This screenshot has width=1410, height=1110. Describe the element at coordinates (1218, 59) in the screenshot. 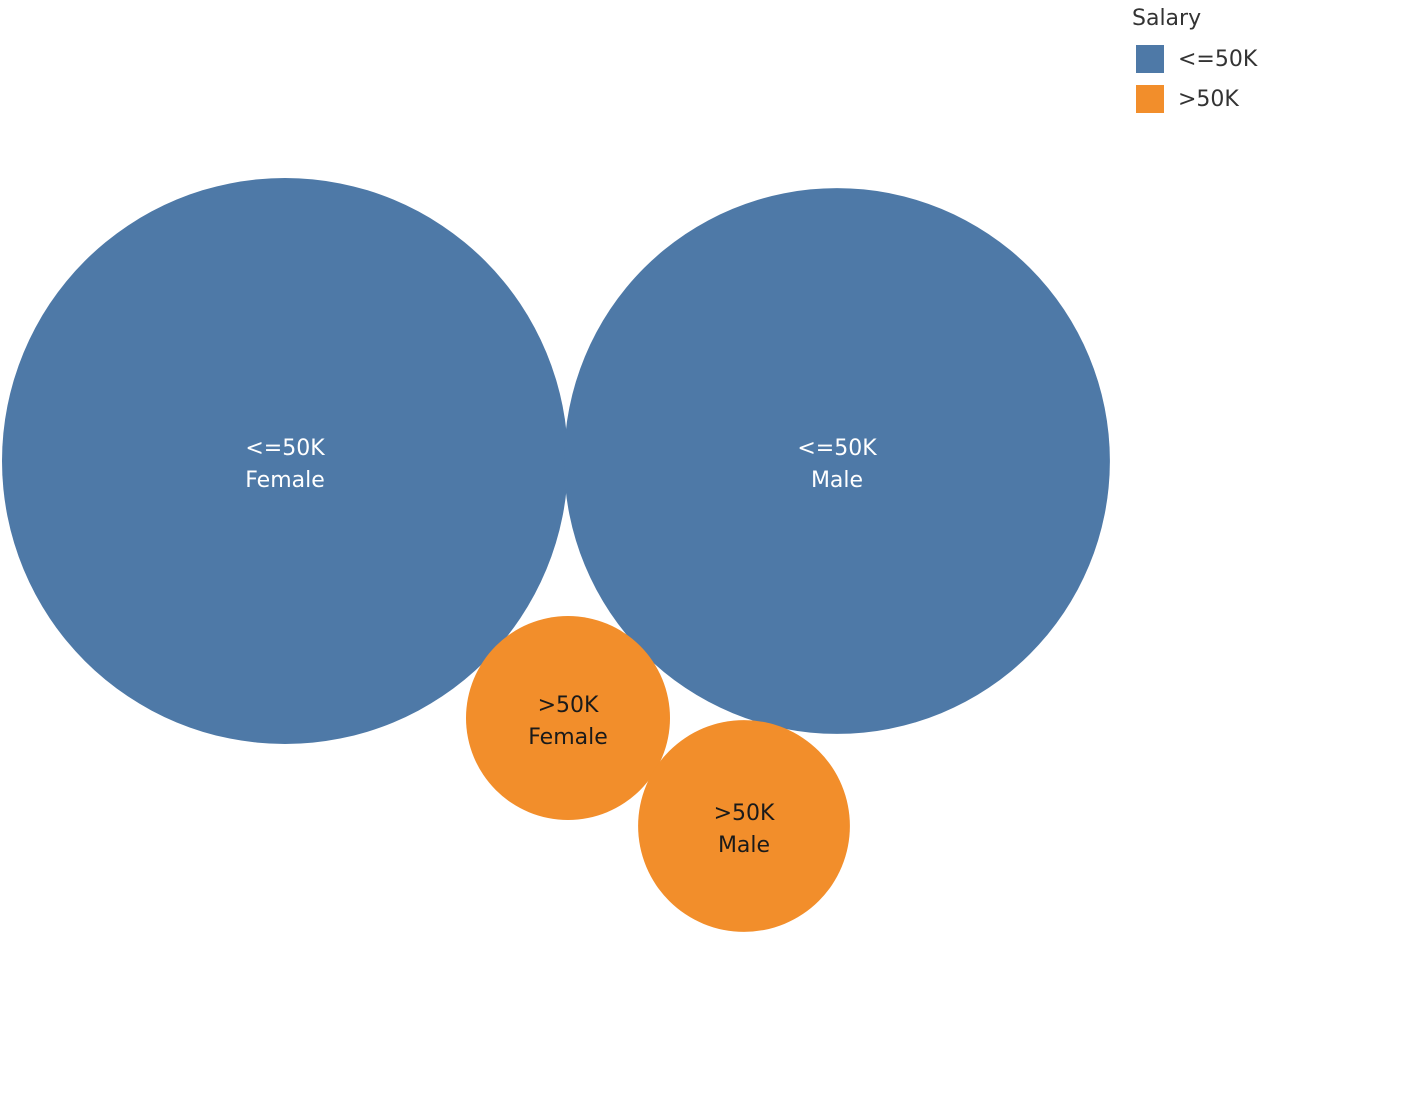

I see `legend-label-le50k: <=50K` at that location.